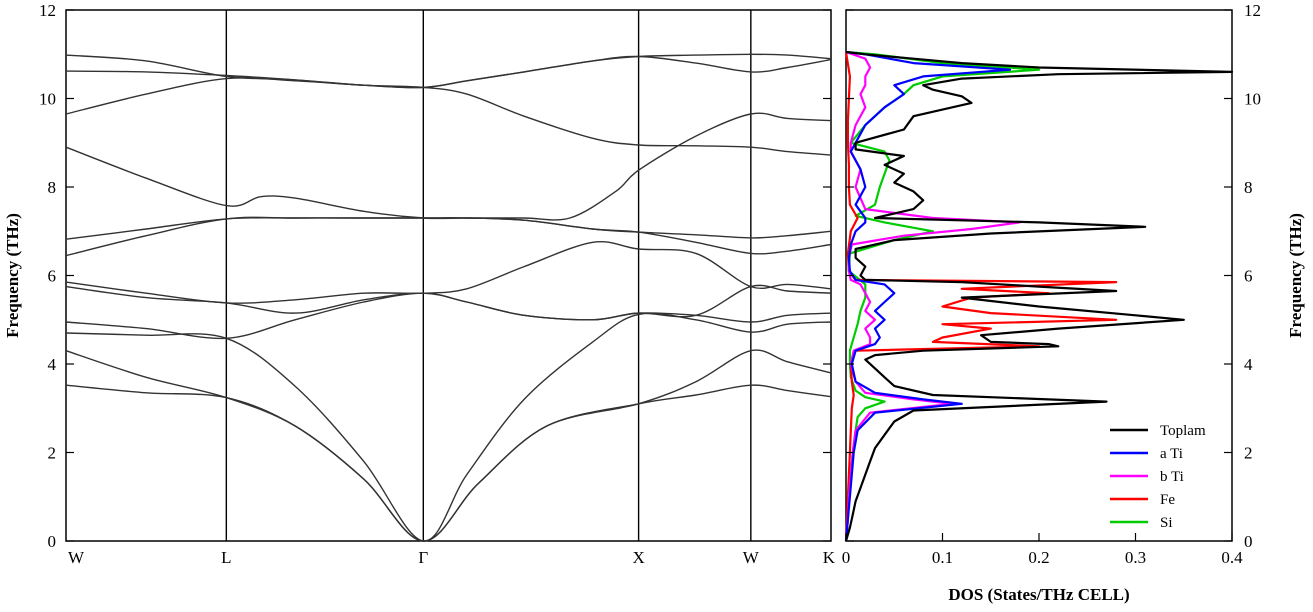 Image resolution: width=1313 pixels, height=612 pixels. I want to click on dos-x-tick-label: 0.1, so click(942, 557).